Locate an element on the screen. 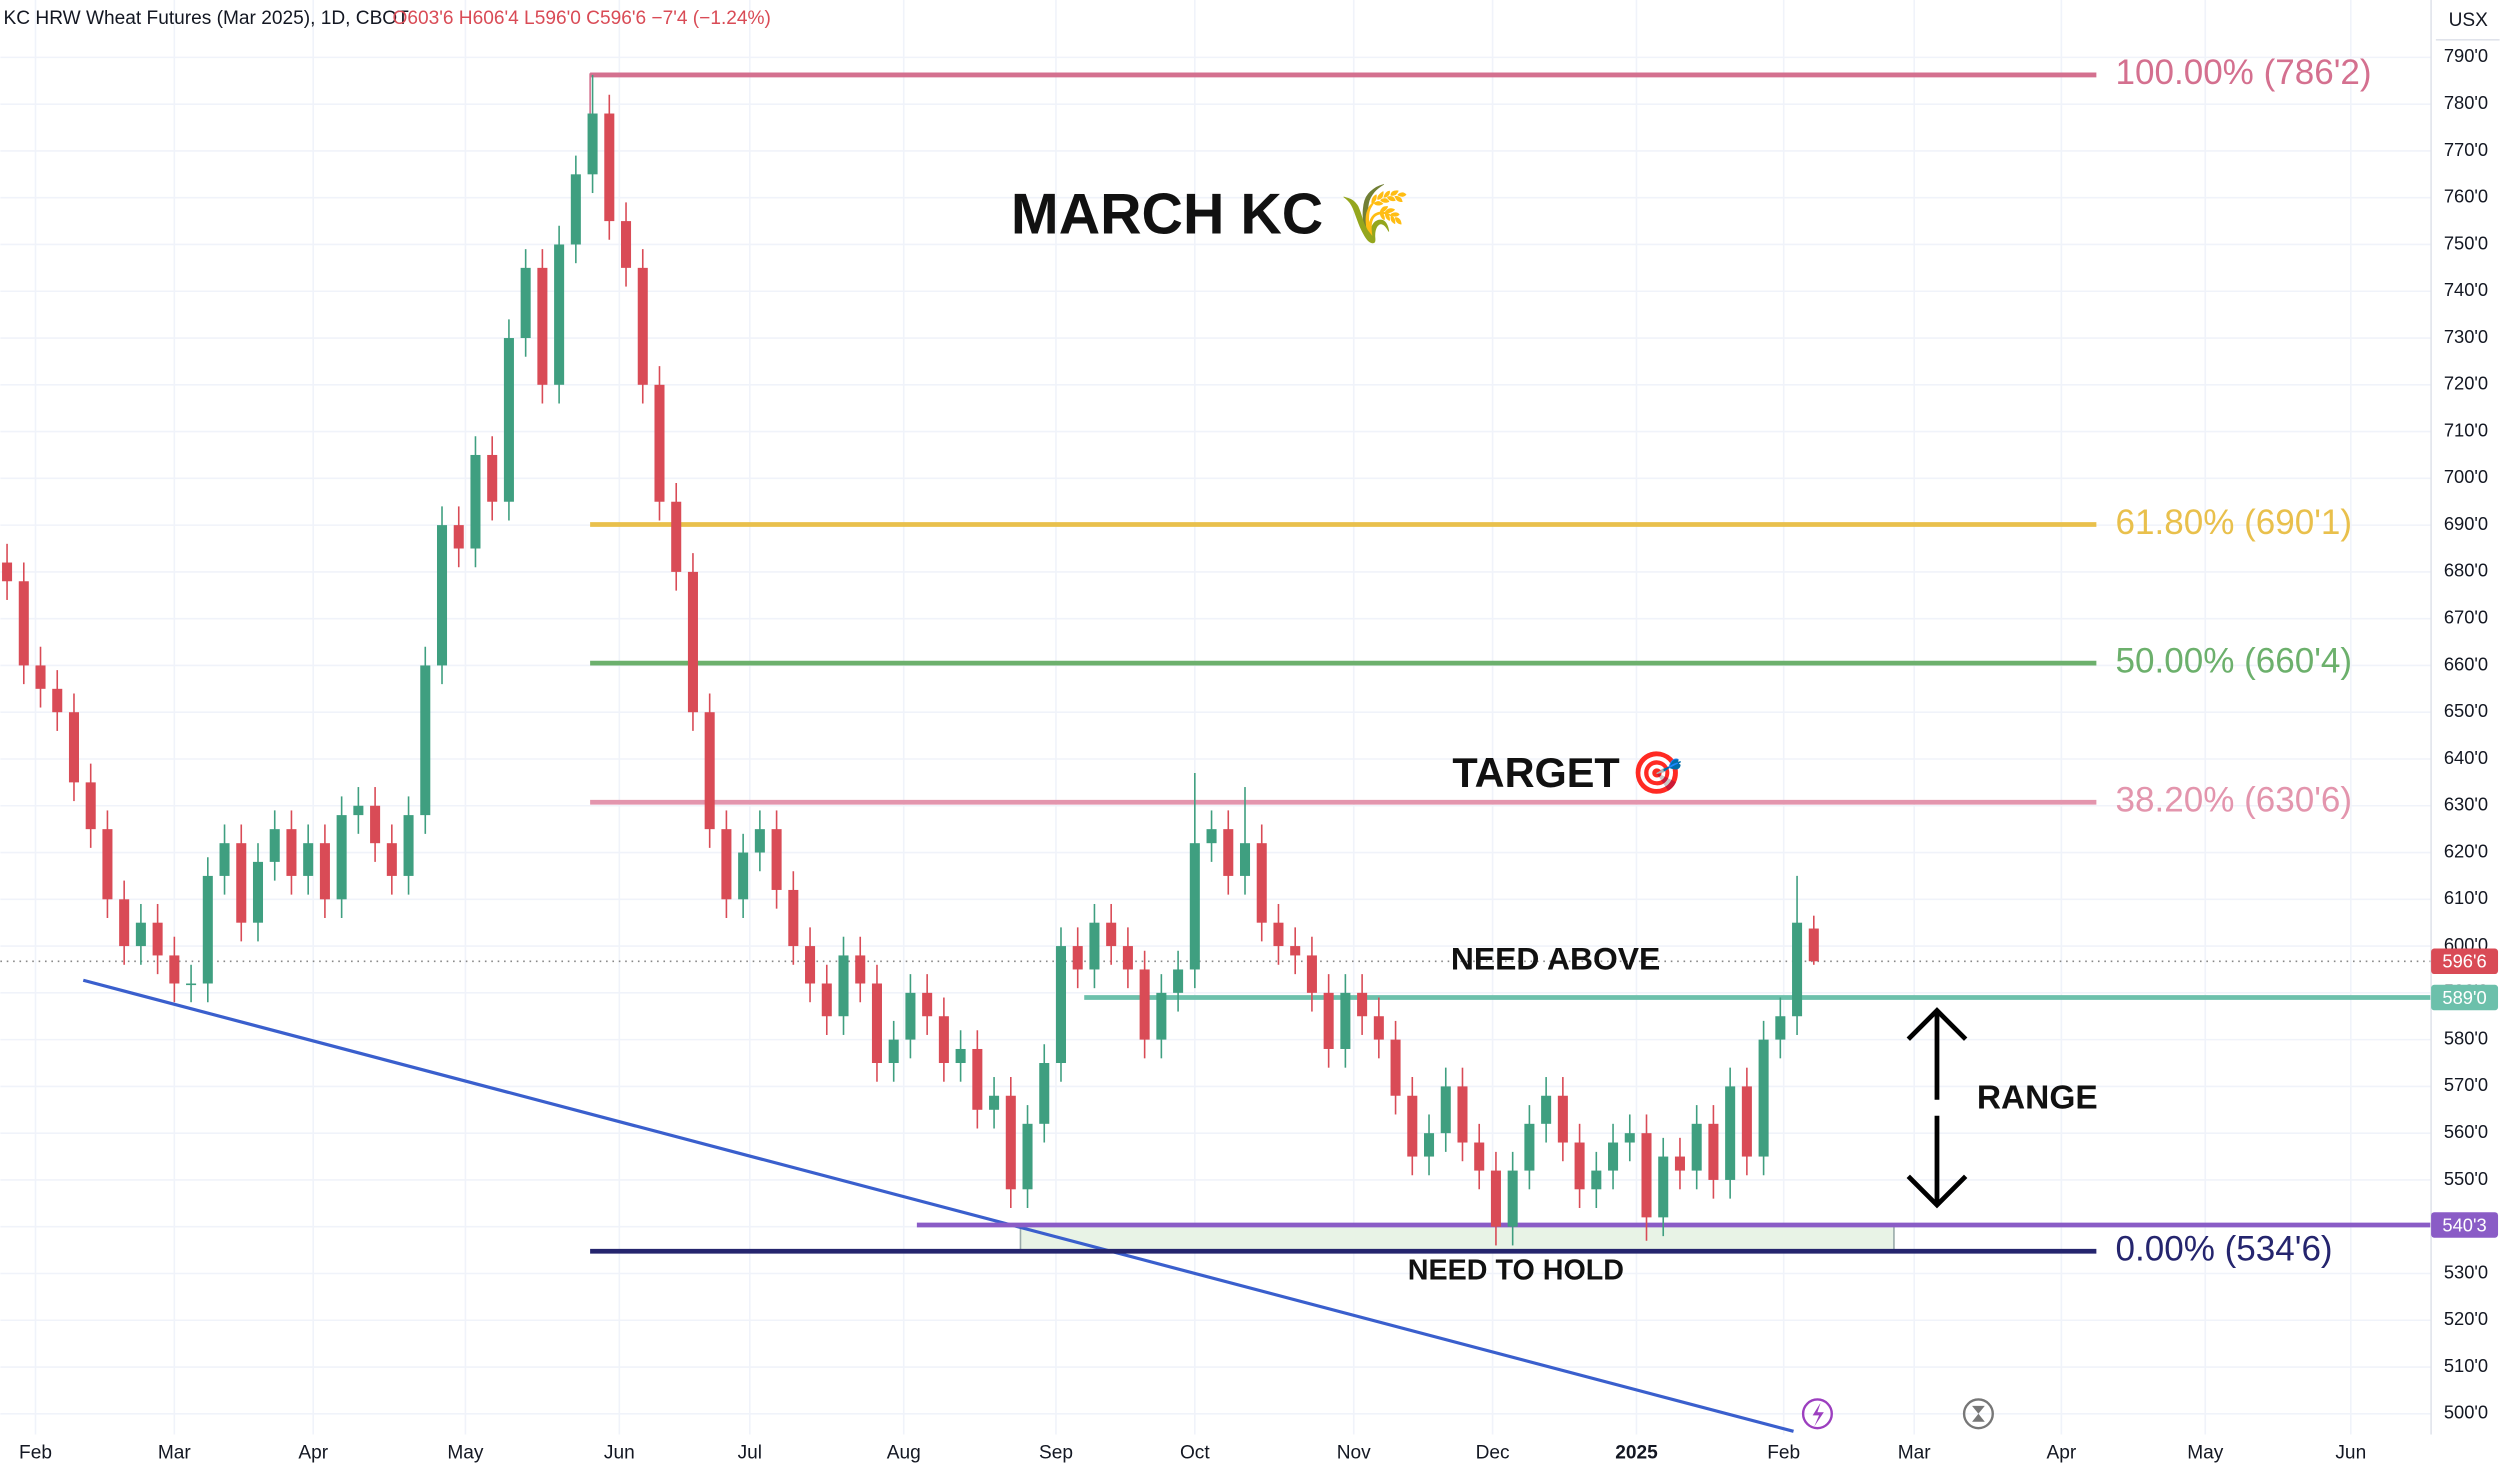  x-tick-label: Jul is located at coordinates (750, 1453).